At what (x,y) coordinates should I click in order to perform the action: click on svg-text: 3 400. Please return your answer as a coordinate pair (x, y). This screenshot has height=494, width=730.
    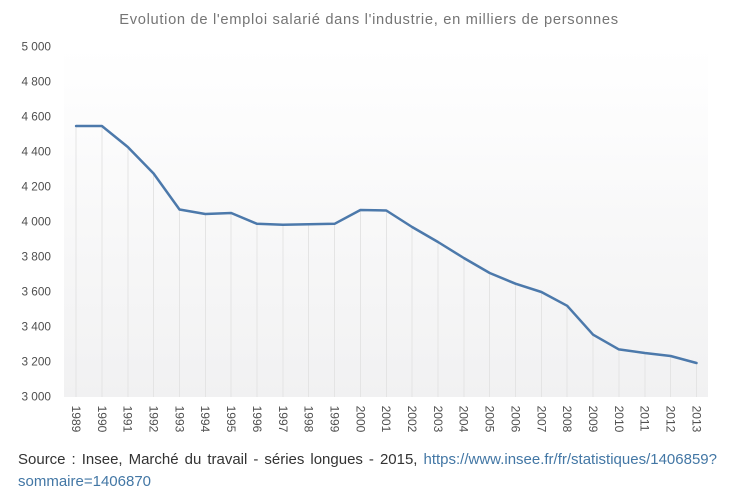
    Looking at the image, I should click on (36, 327).